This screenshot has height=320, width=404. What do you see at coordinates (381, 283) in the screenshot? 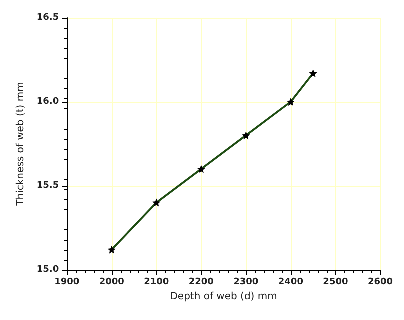
I see `x-tick-label: 2600` at bounding box center [381, 283].